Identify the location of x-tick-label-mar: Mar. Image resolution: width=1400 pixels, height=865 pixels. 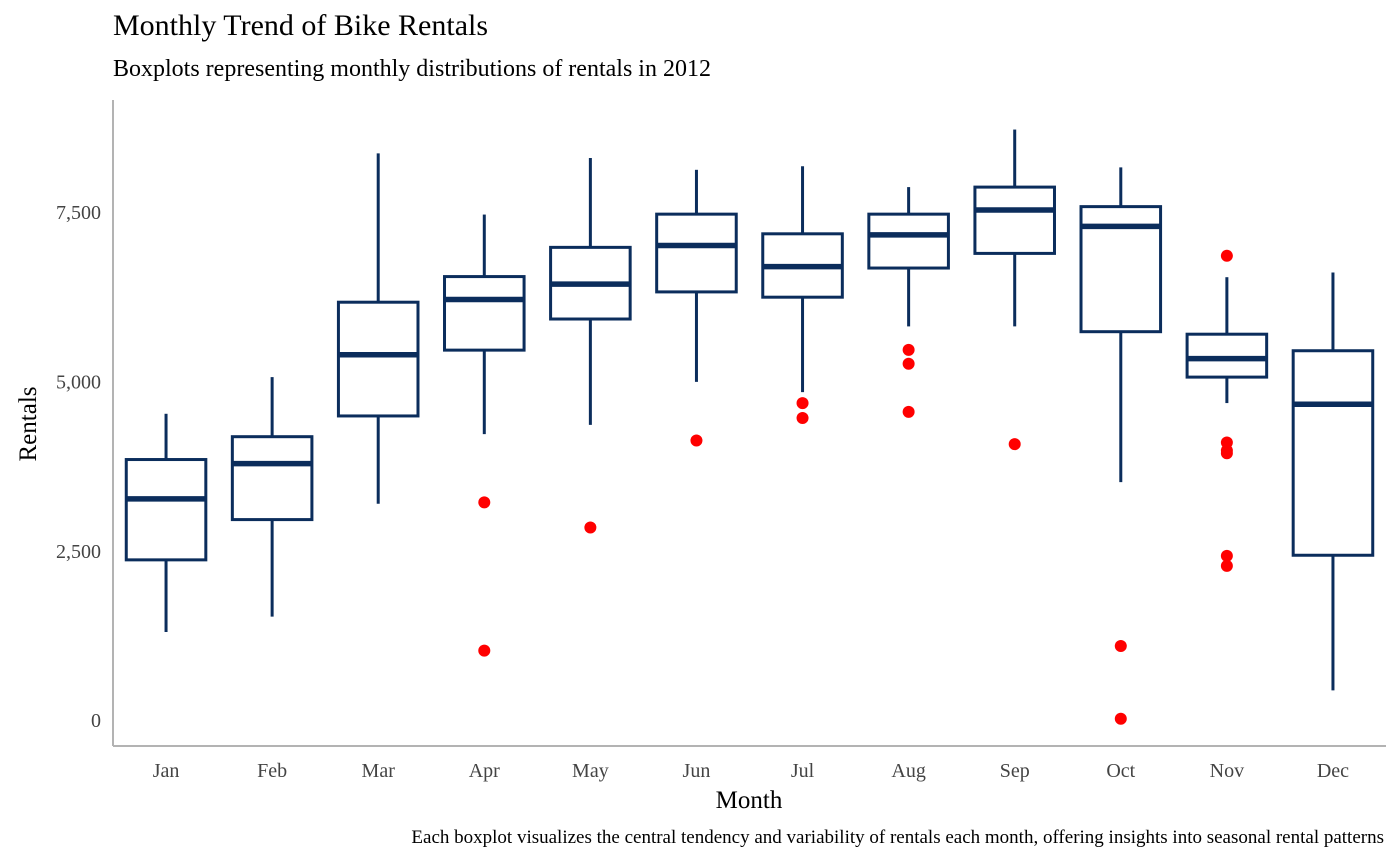
(379, 771).